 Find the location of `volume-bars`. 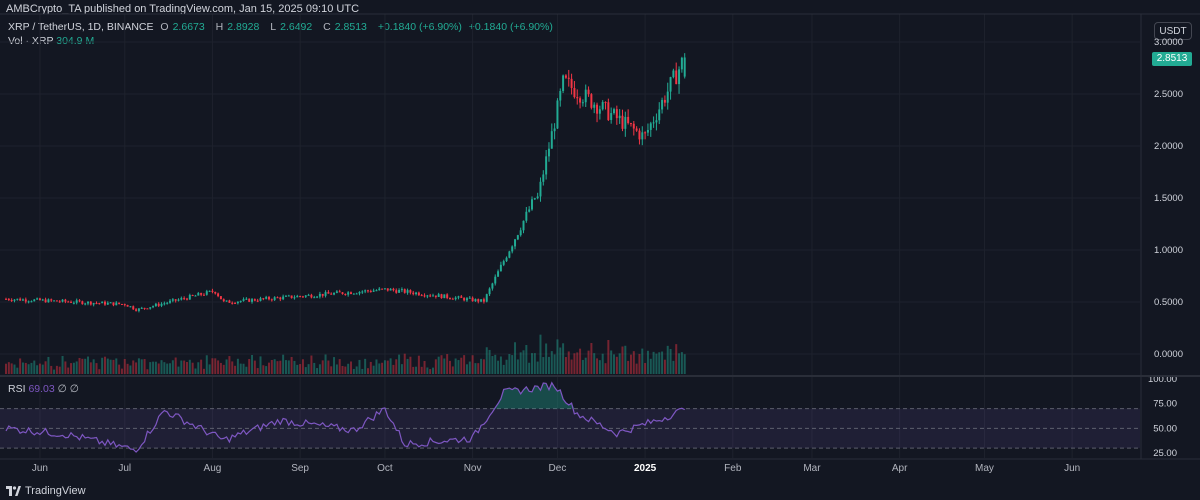

volume-bars is located at coordinates (345, 354).